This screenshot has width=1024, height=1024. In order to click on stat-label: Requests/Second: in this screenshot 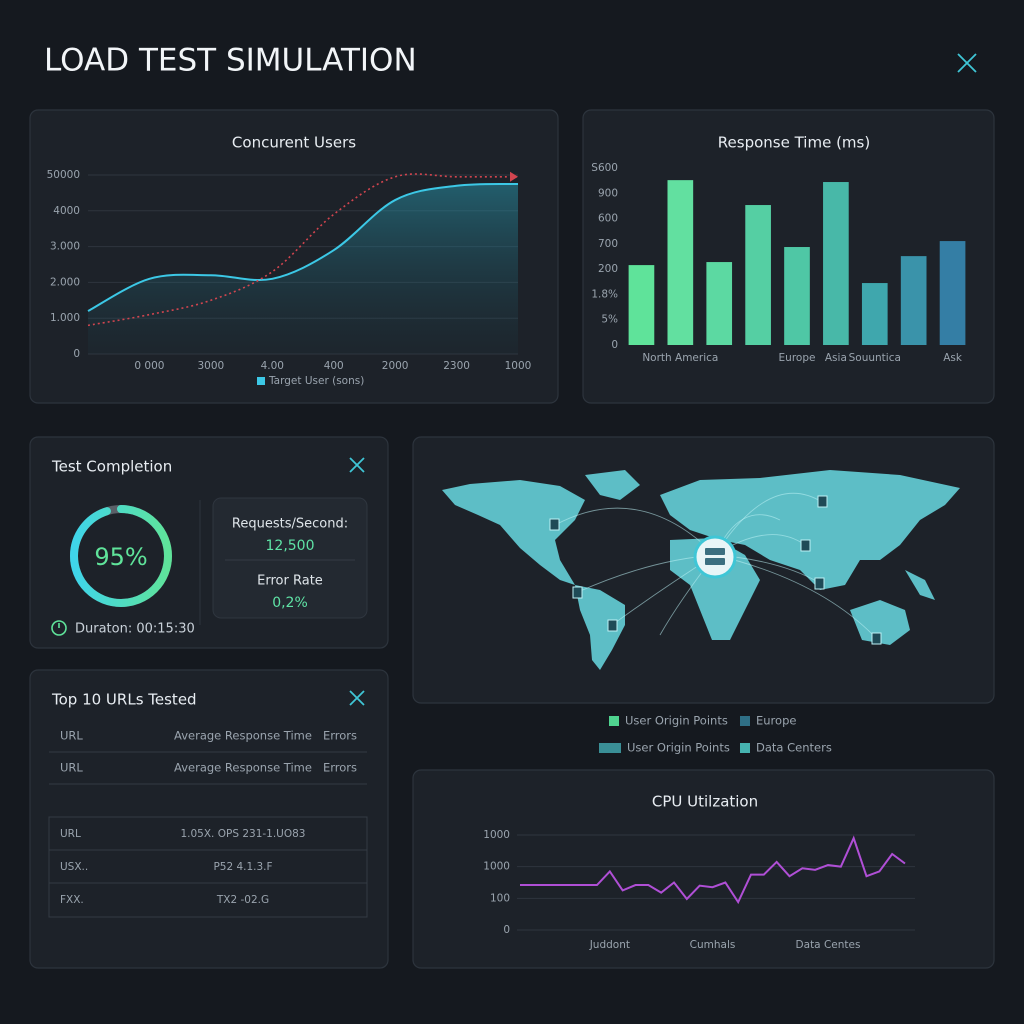, I will do `click(290, 524)`.